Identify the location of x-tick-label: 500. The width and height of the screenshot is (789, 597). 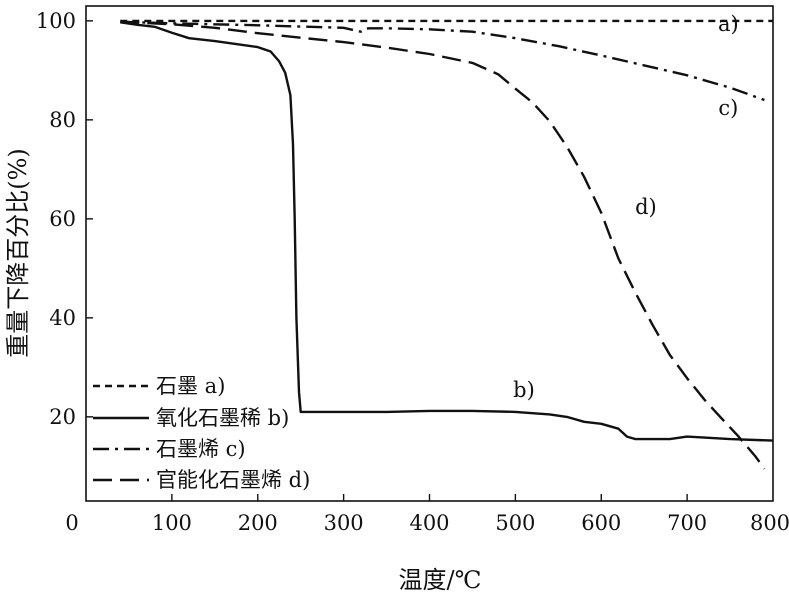
(515, 523).